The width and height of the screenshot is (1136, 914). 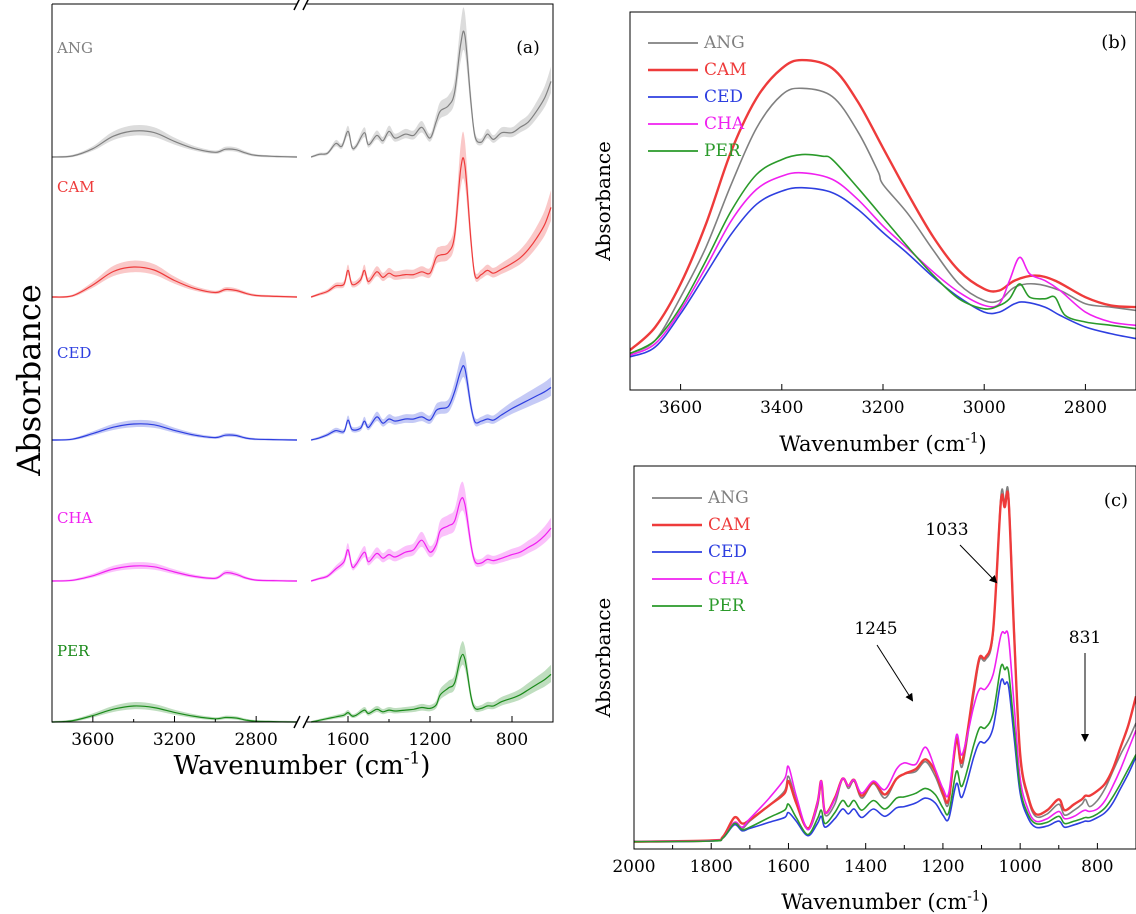 I want to click on annotation-1033: 1033, so click(x=946, y=530).